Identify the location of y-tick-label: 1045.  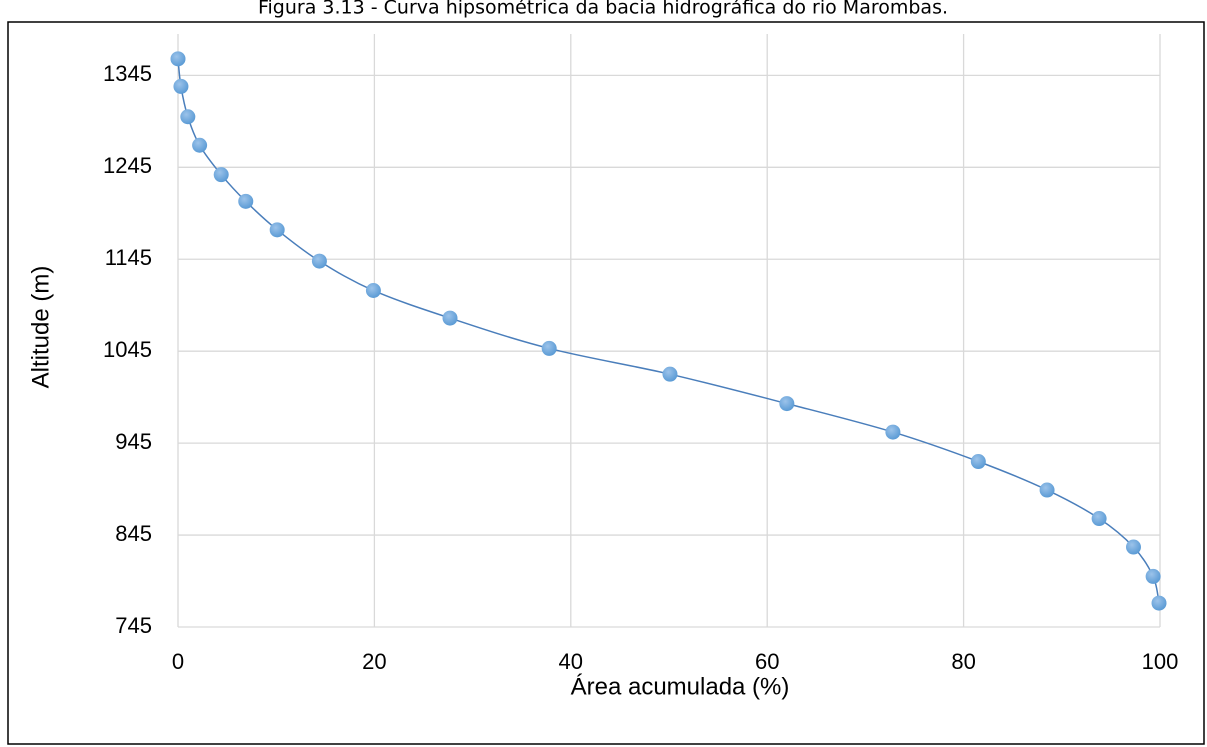
(127, 349).